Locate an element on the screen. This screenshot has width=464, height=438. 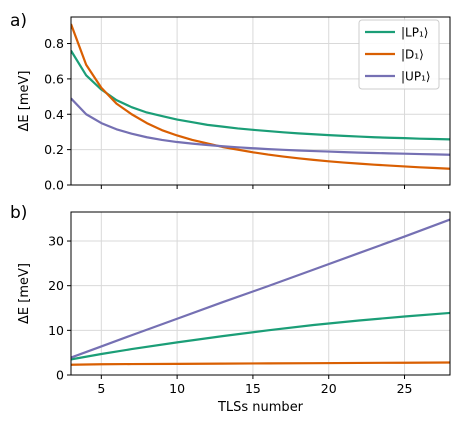
panel-a-legend: |LP₁⟩ |D₁⟩ |UP₁⟩ is located at coordinates (399, 54).